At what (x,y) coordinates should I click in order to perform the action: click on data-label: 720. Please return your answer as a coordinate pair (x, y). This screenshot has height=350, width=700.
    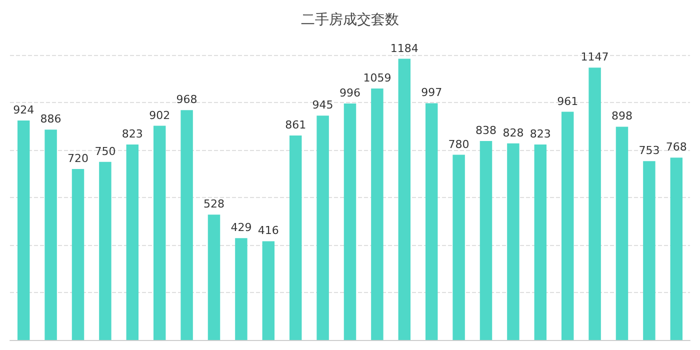
    Looking at the image, I should click on (78, 158).